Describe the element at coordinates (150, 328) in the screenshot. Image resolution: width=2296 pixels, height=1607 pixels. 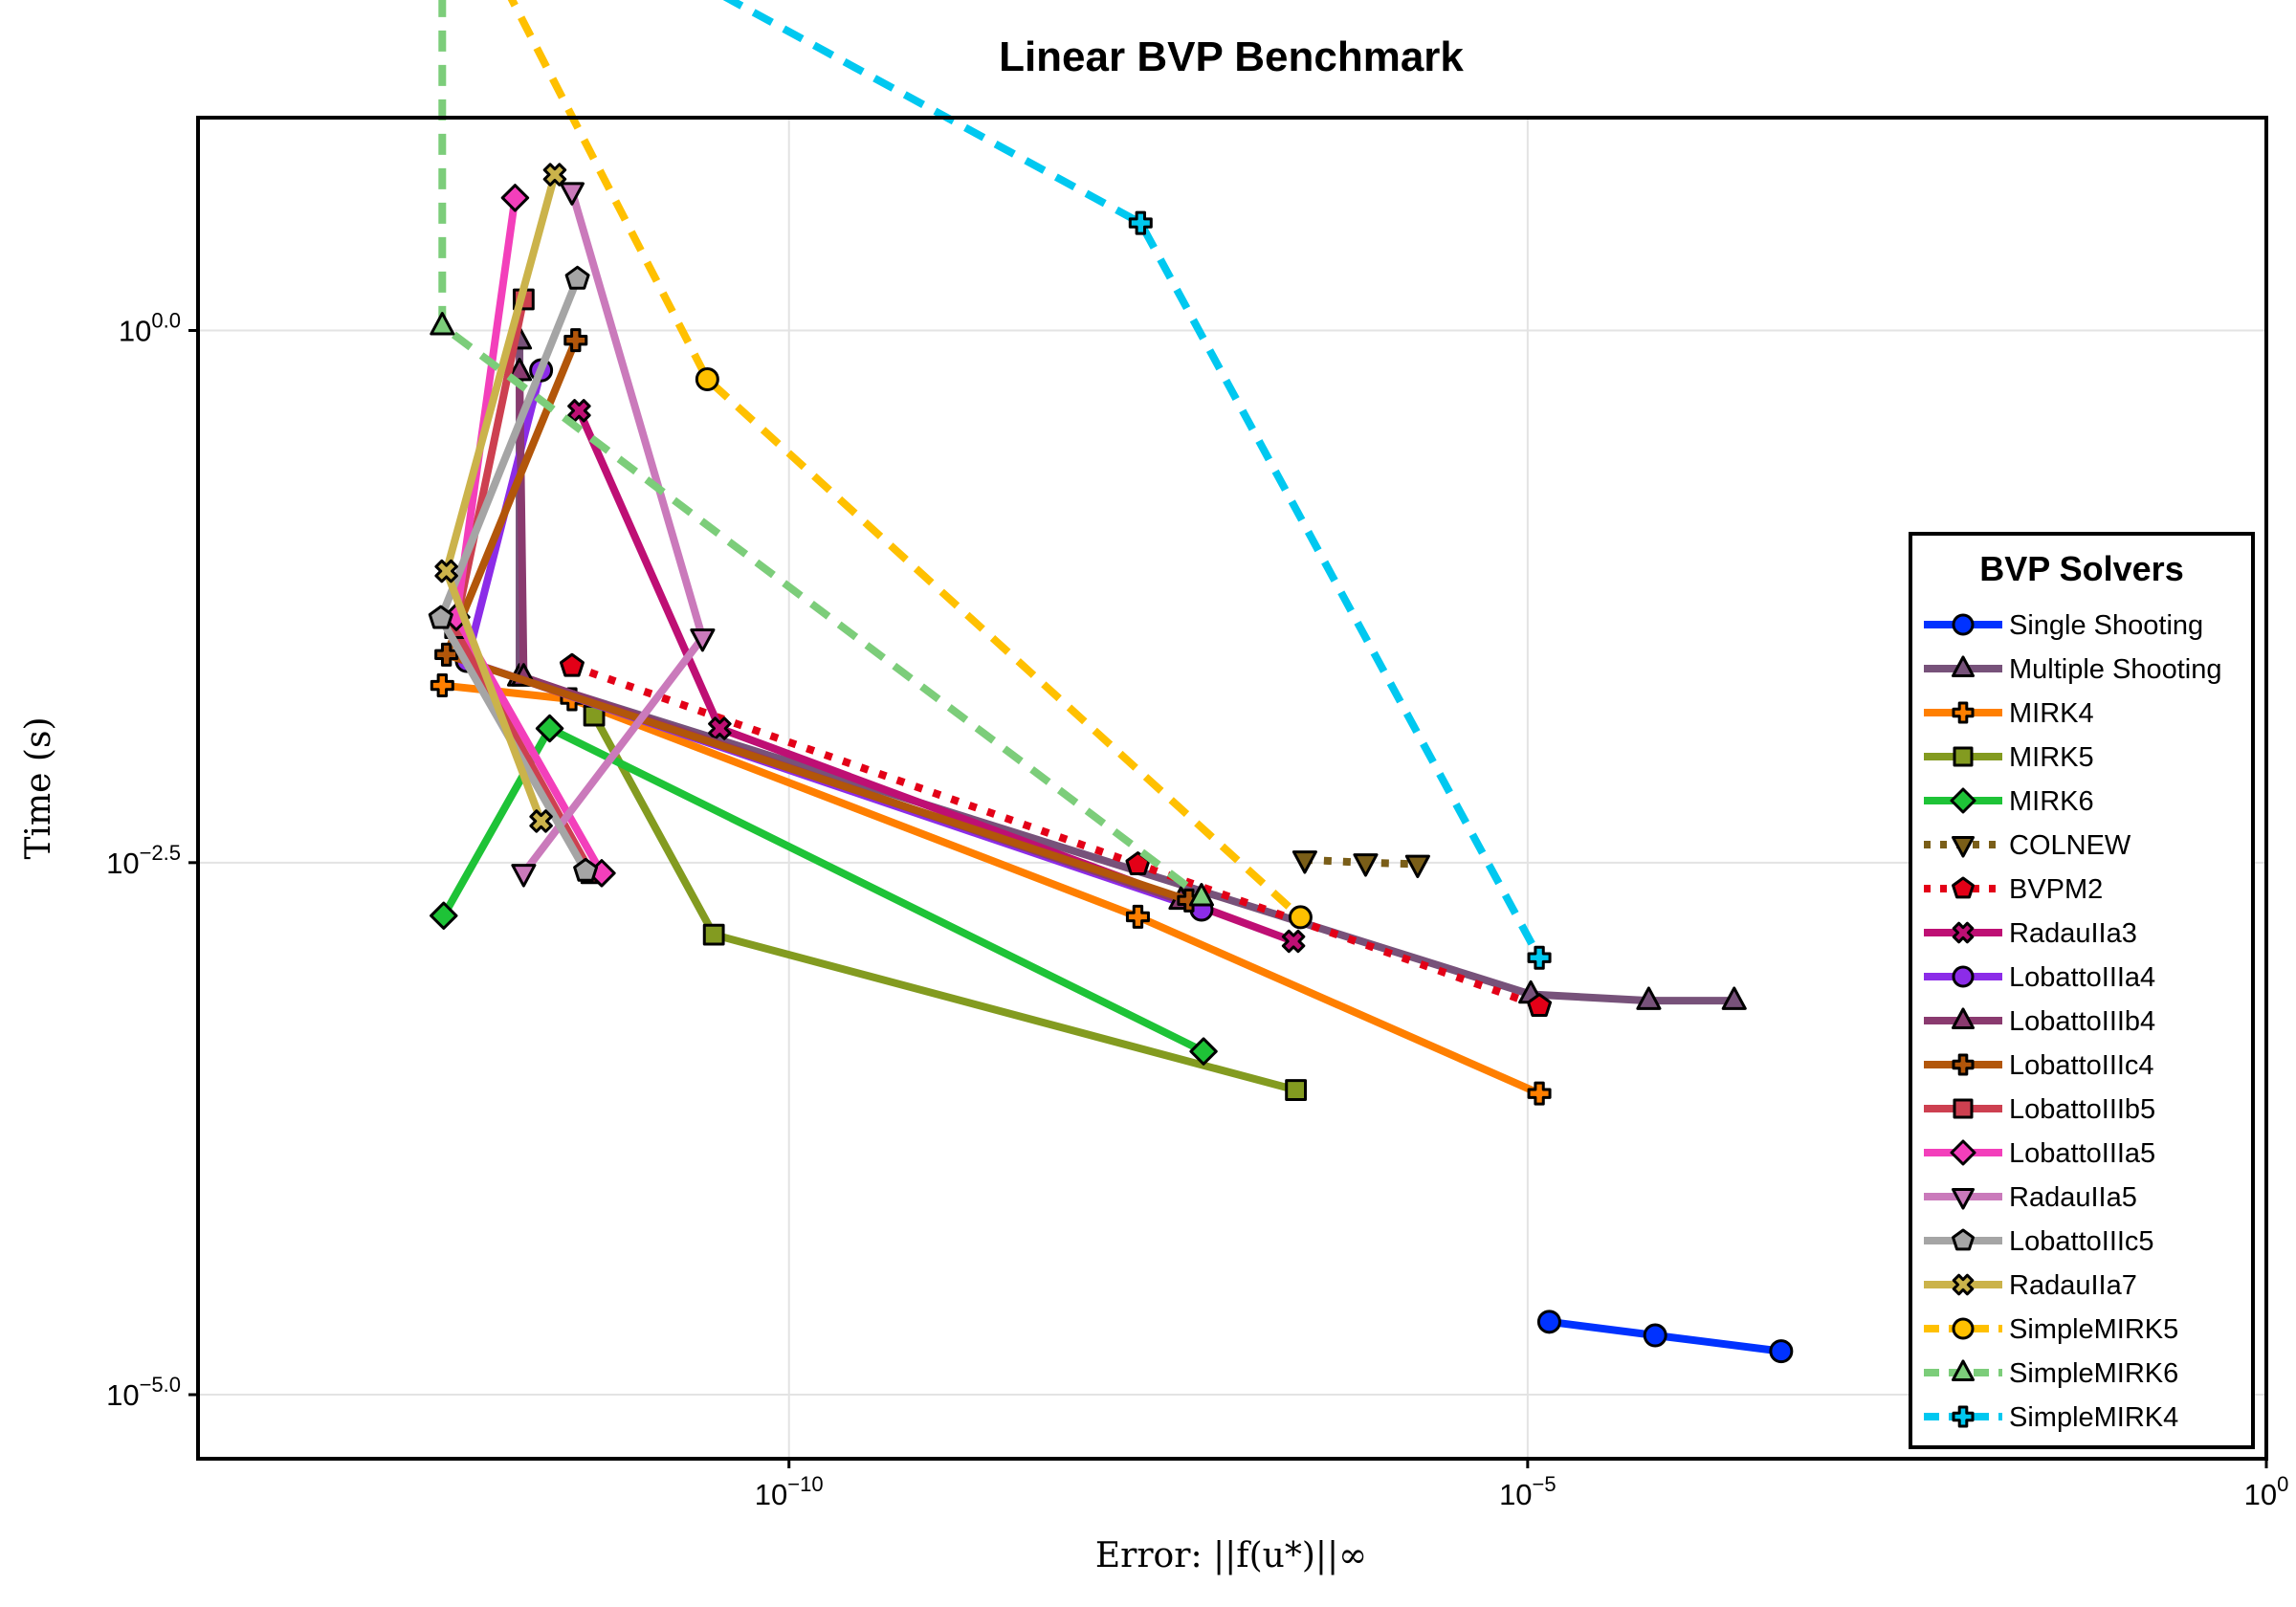
I see `y-tick-label: 100.0` at that location.